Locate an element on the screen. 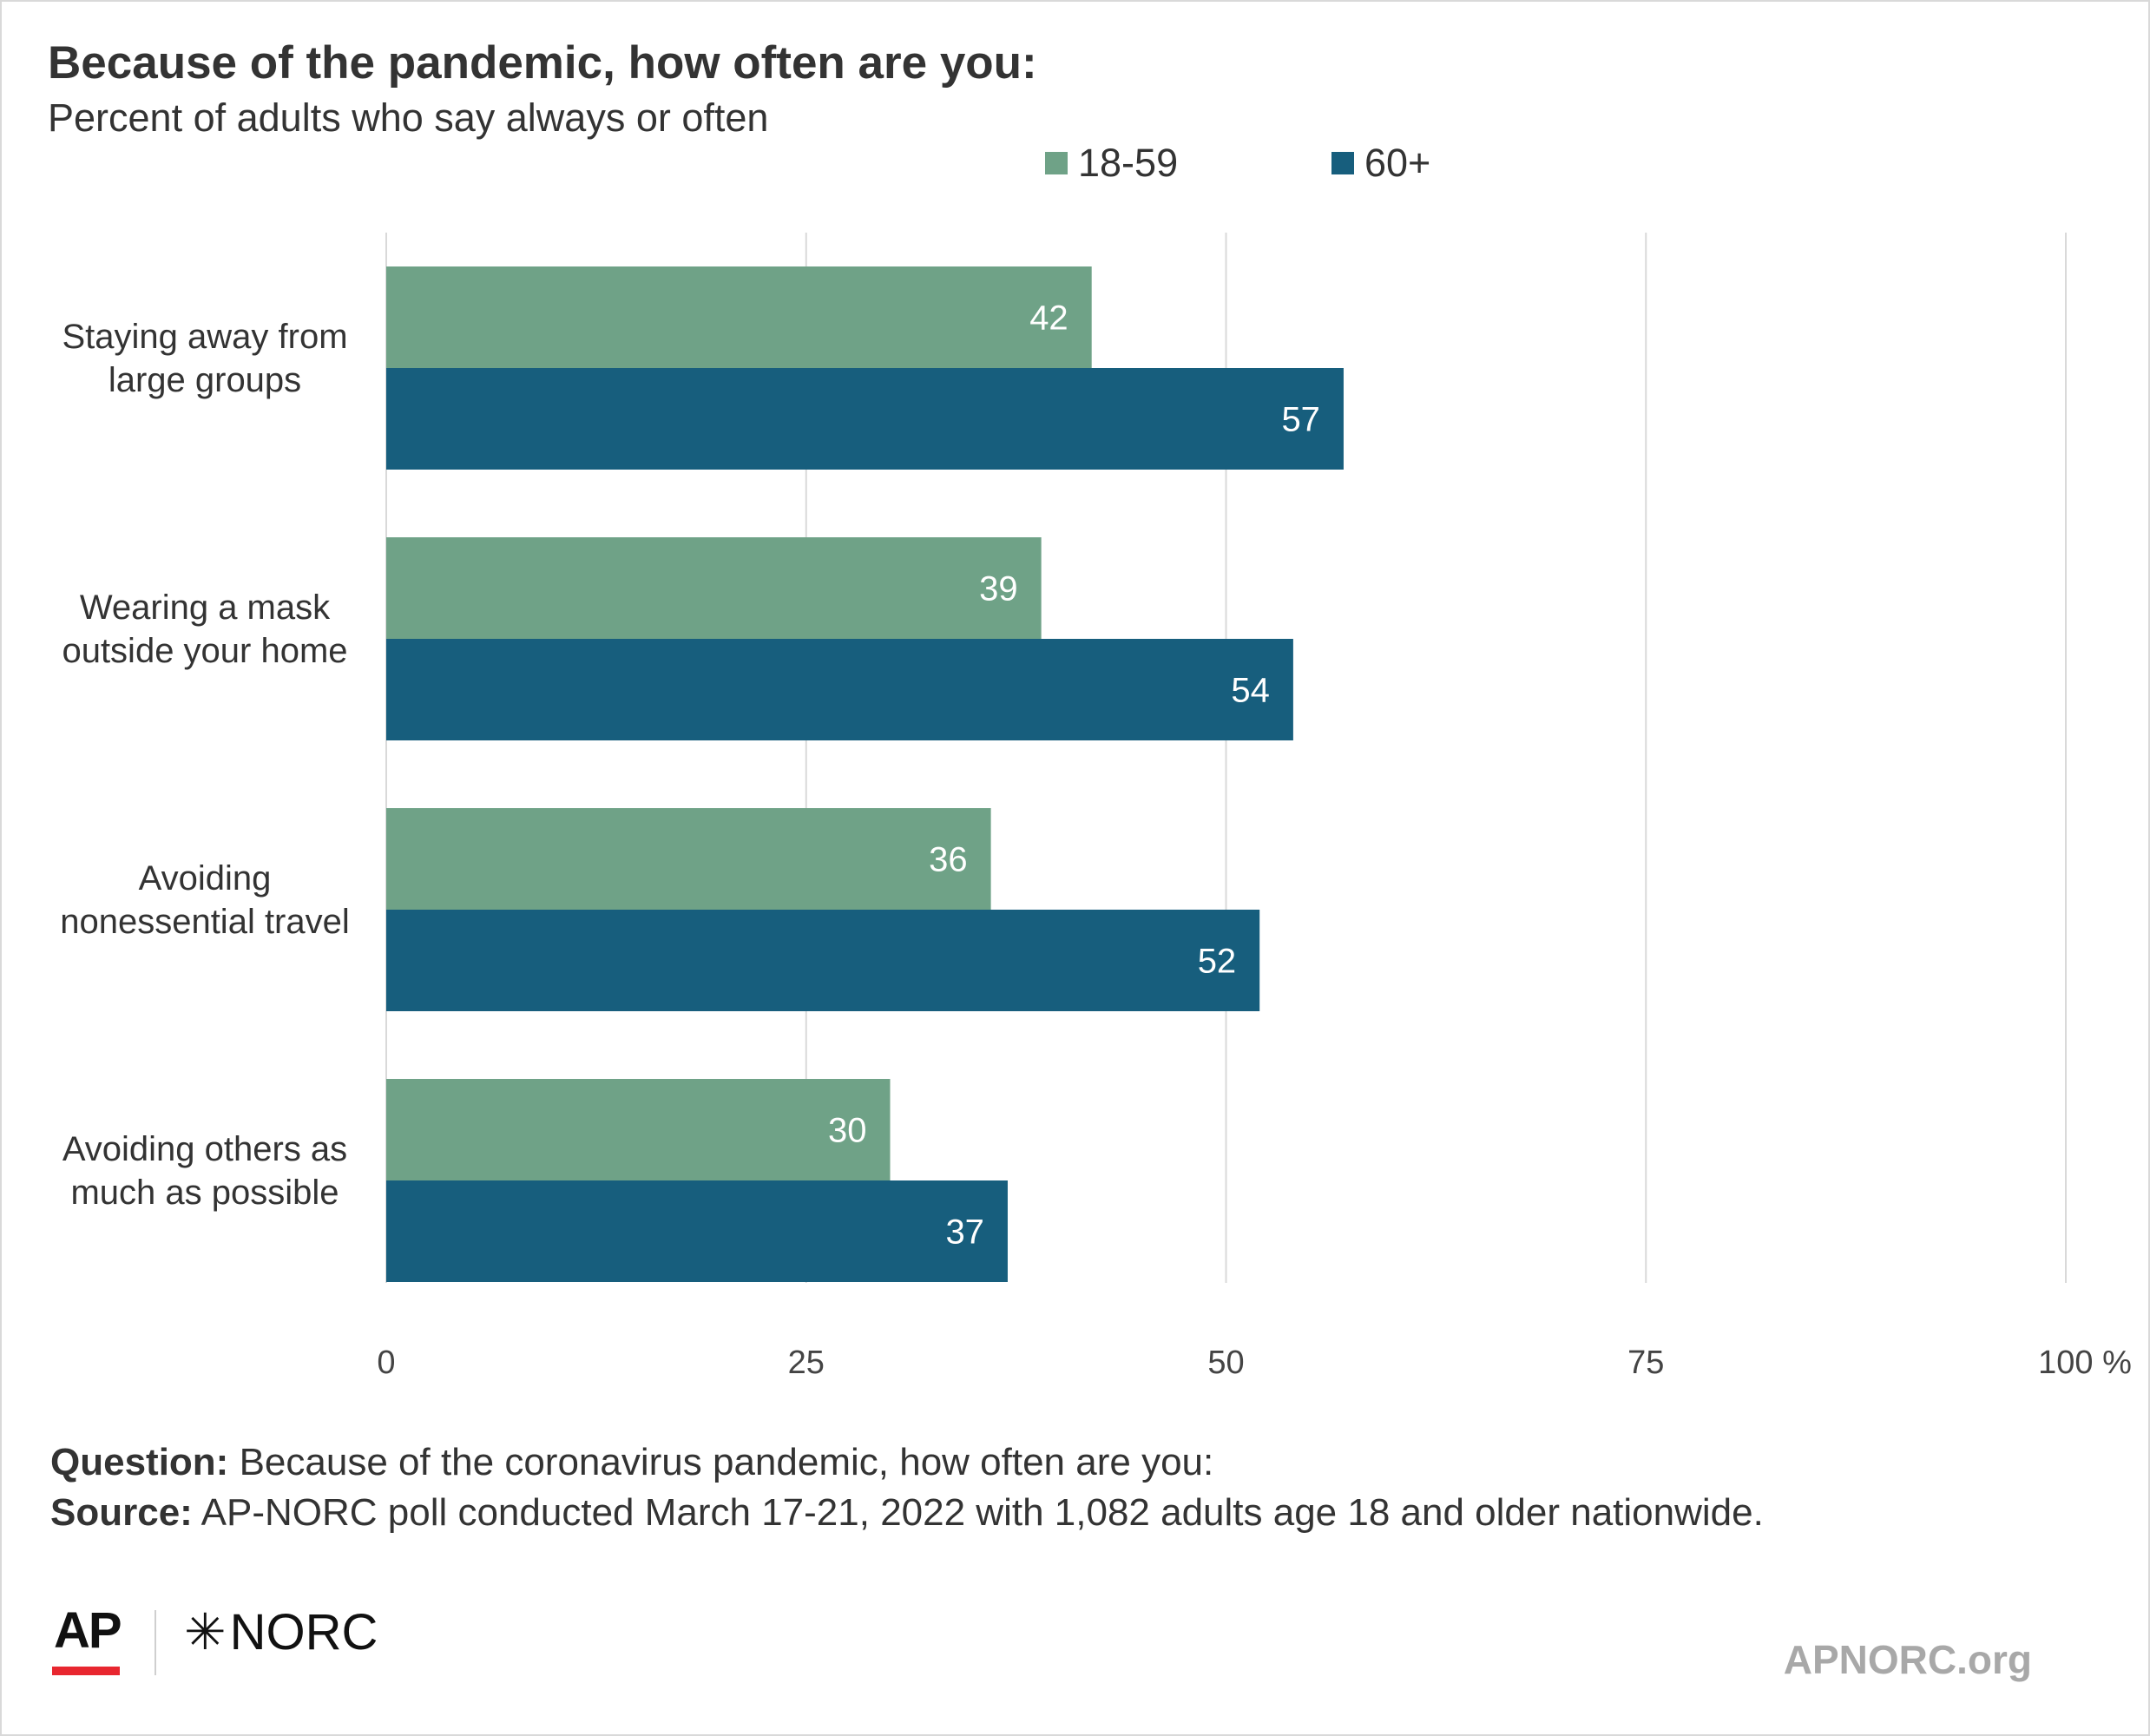 The height and width of the screenshot is (1736, 2150). x-tick-label-0: 0 is located at coordinates (386, 1363).